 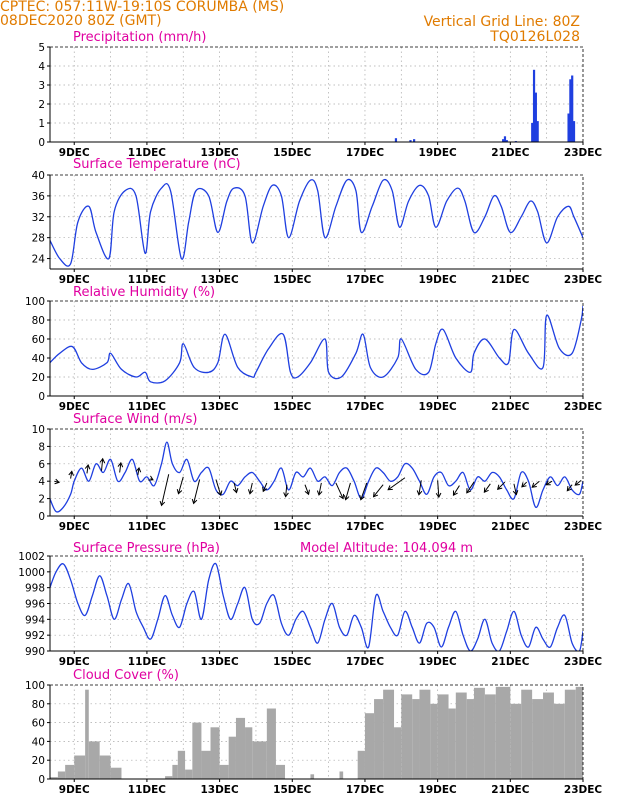 I want to click on precip-grid, so click(x=316, y=94).